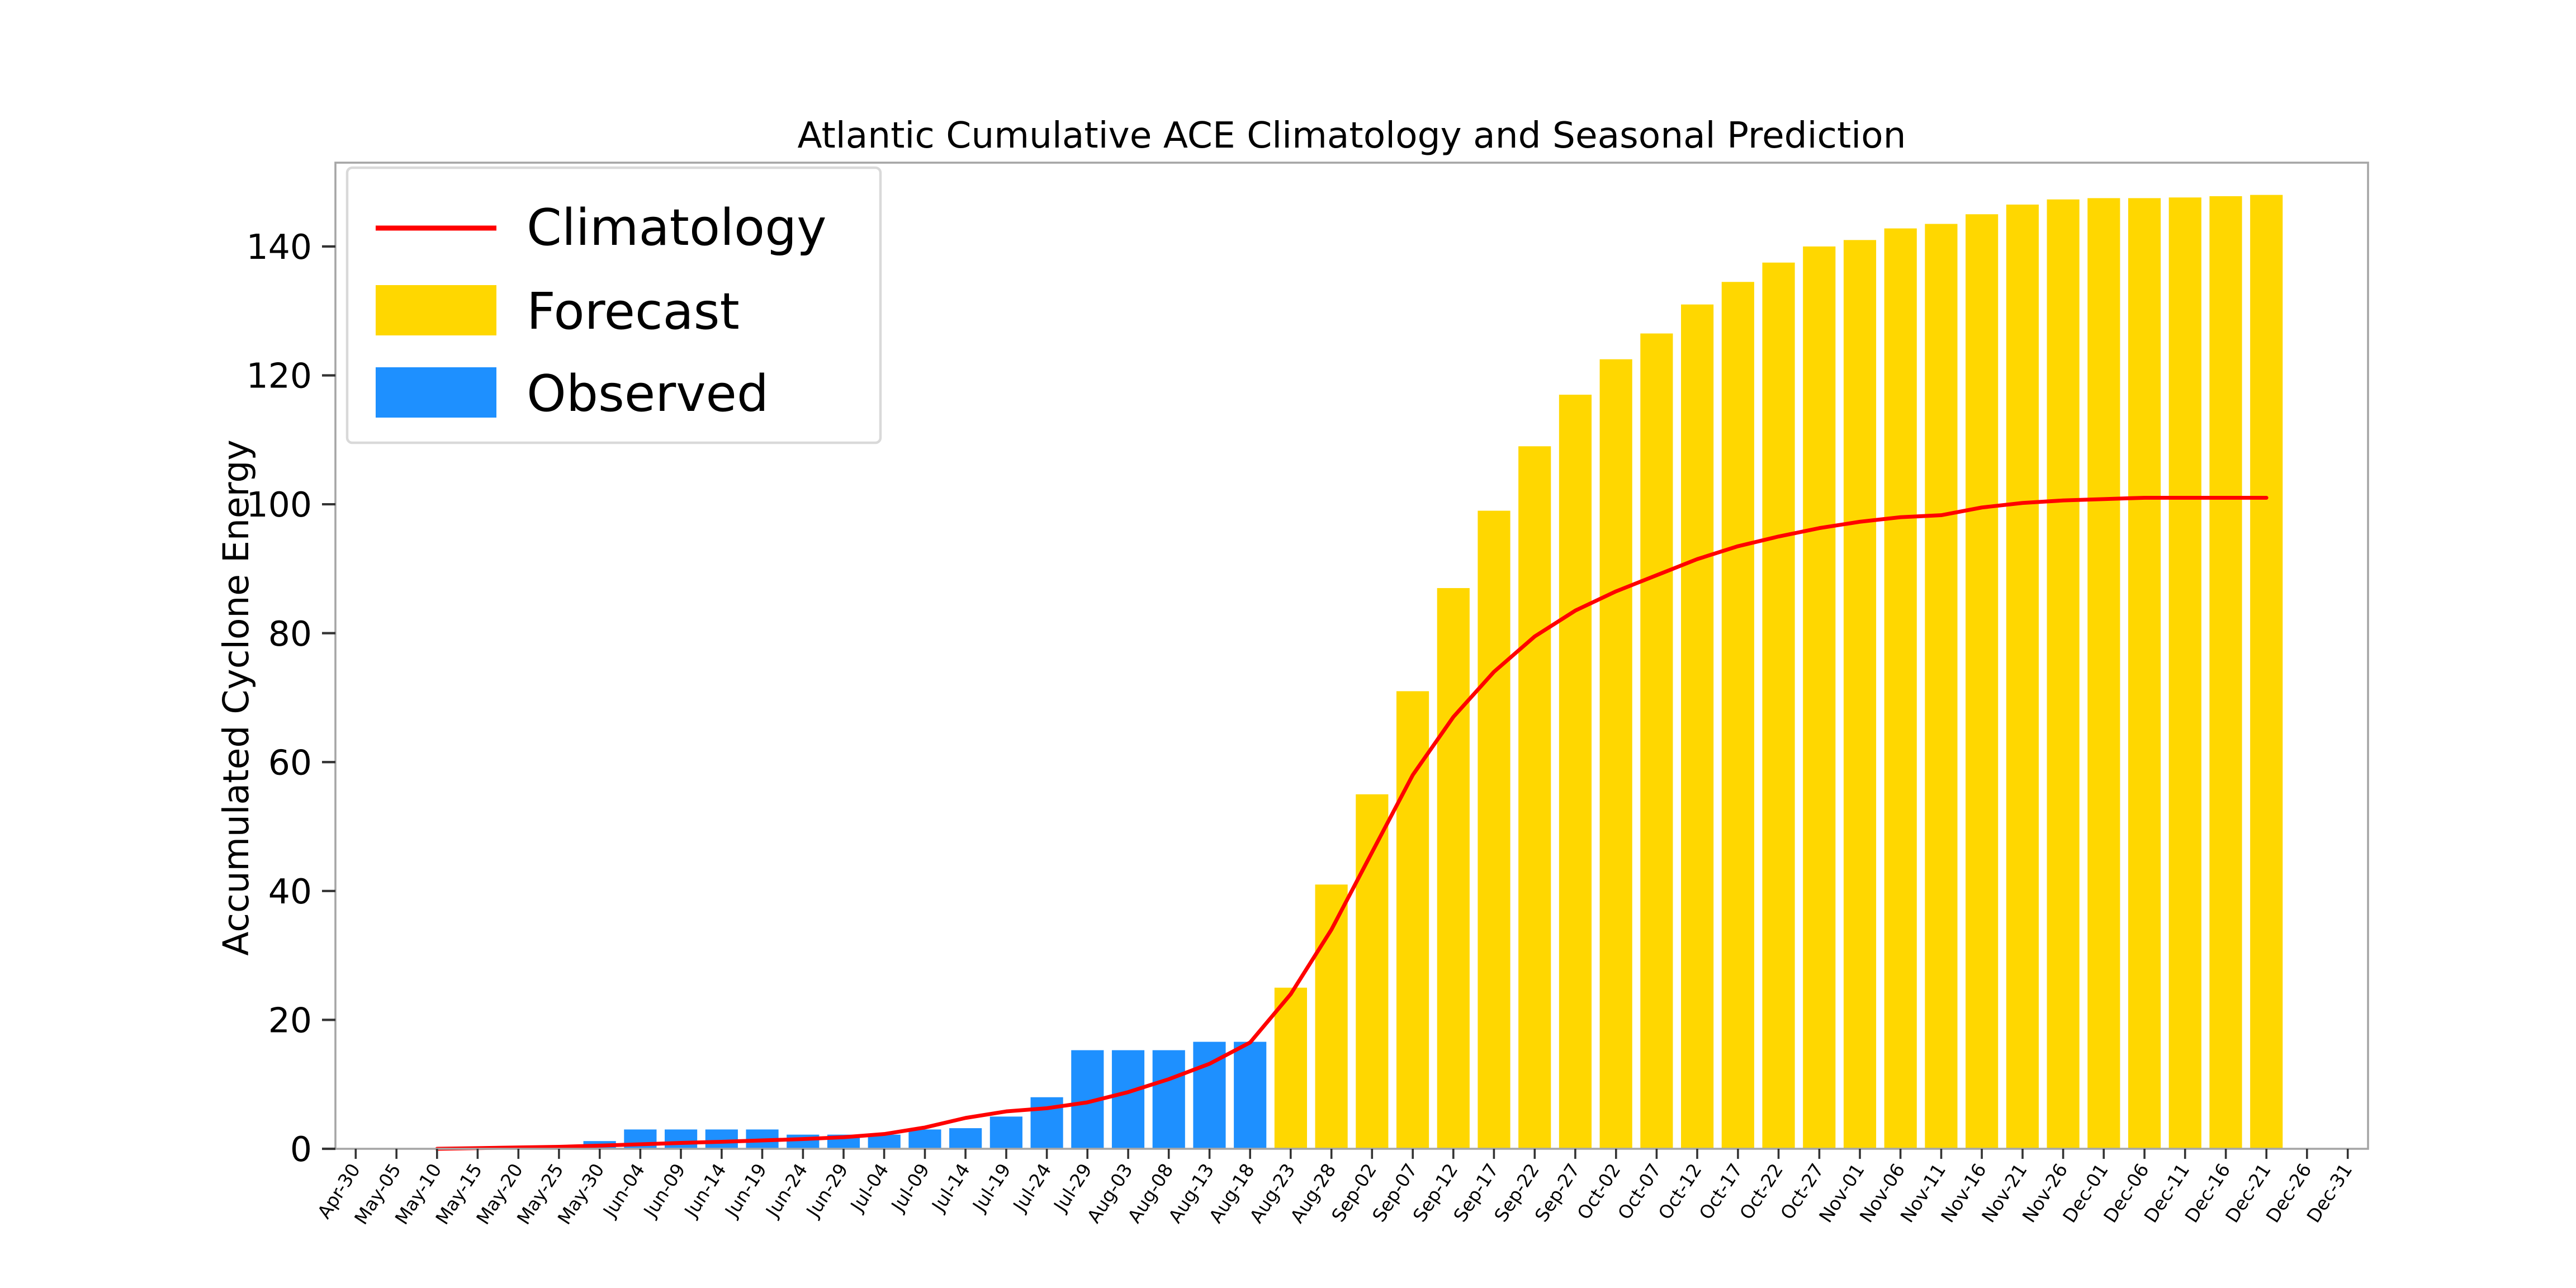 The height and width of the screenshot is (1288, 2576). What do you see at coordinates (301, 1149) in the screenshot?
I see `y-tick-label: 0` at bounding box center [301, 1149].